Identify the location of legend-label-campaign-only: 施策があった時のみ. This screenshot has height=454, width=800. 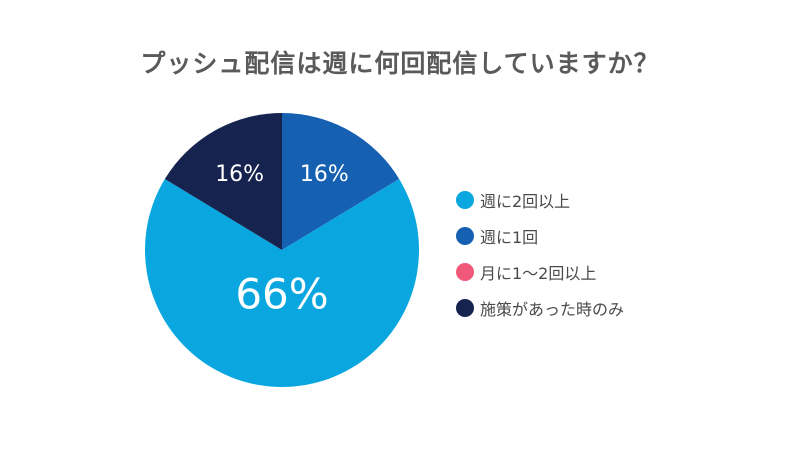
(552, 309).